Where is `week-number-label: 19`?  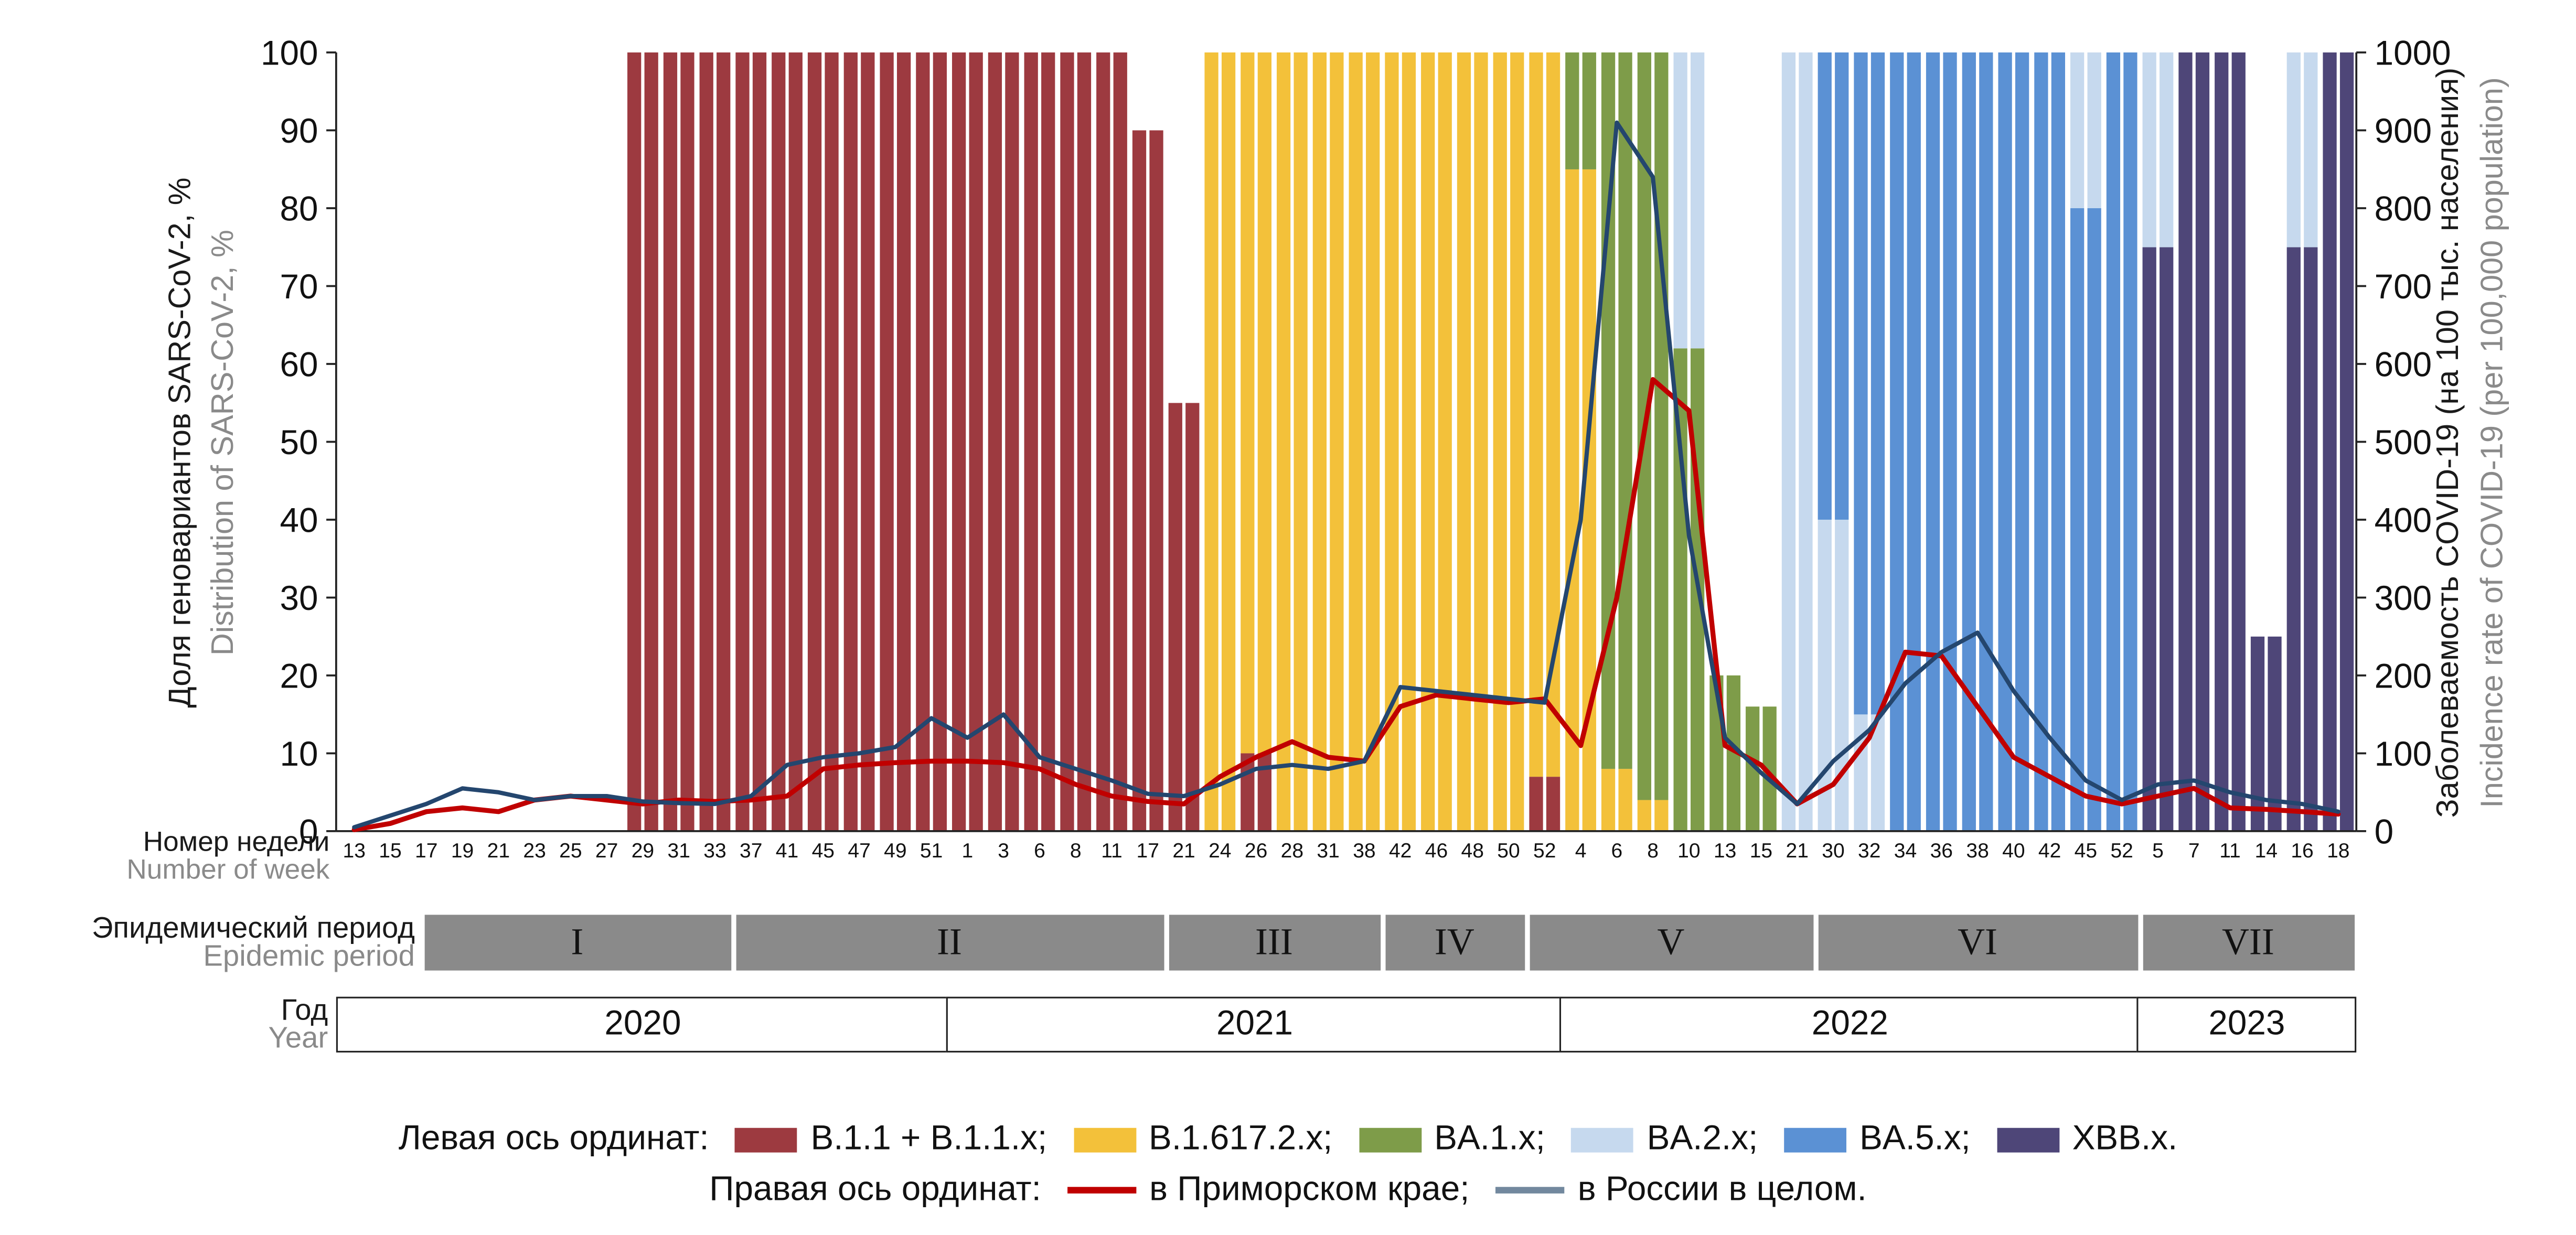
week-number-label: 19 is located at coordinates (462, 851).